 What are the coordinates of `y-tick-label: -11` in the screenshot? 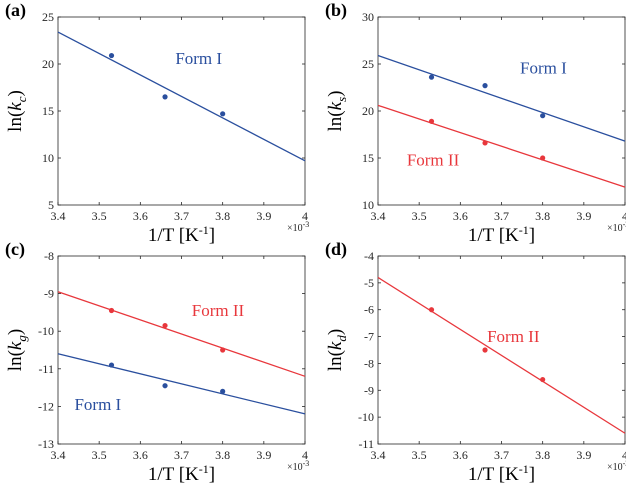 It's located at (366, 444).